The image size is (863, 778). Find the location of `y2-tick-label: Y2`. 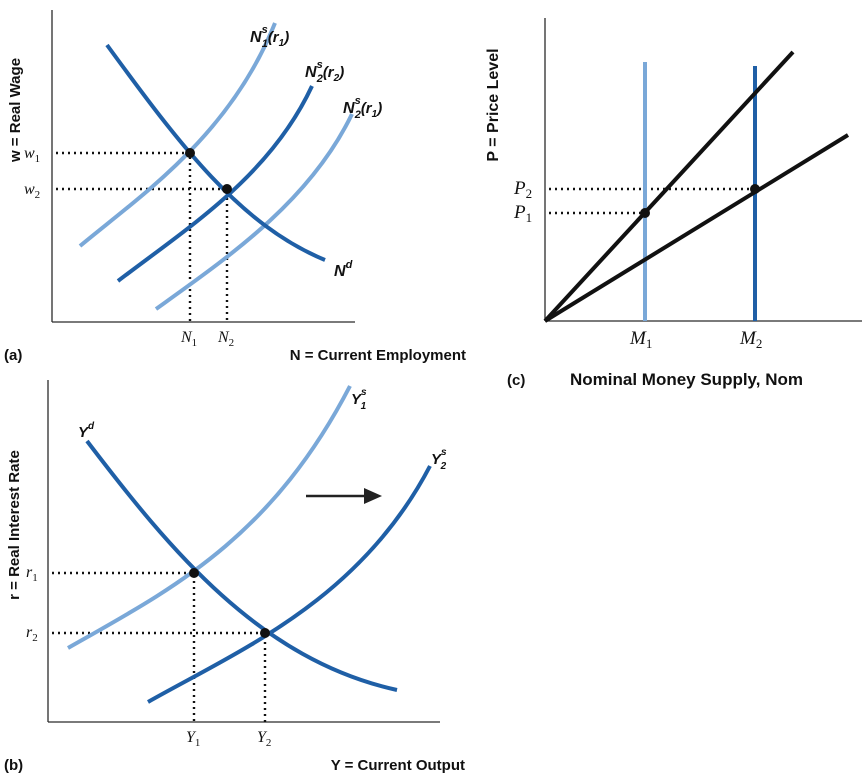

y2-tick-label: Y2 is located at coordinates (264, 739).